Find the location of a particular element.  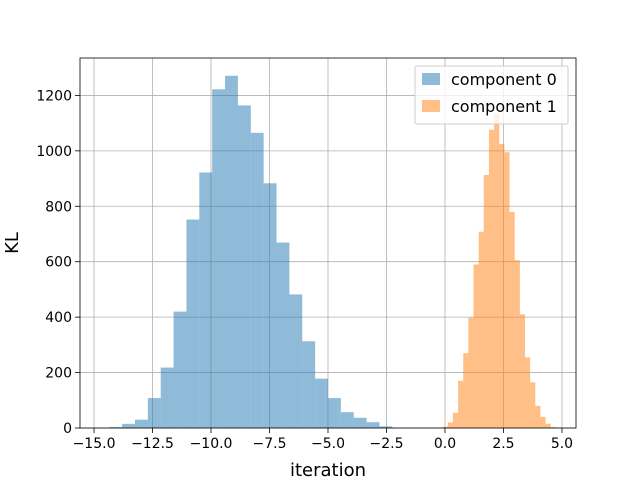

legend: component 0 component 1 is located at coordinates (491, 95).